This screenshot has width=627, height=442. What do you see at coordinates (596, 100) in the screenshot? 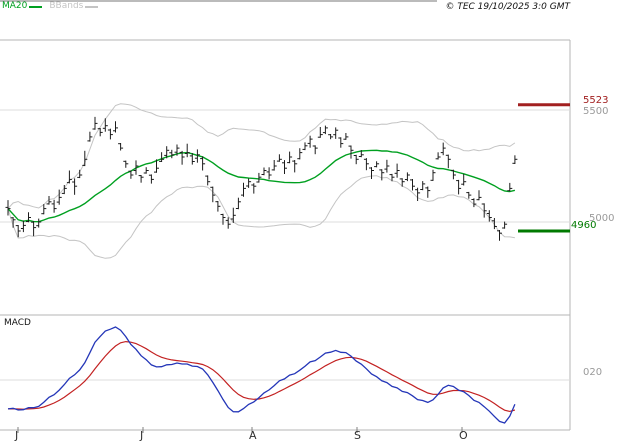
I see `resistance-price-label: 5523` at bounding box center [596, 100].